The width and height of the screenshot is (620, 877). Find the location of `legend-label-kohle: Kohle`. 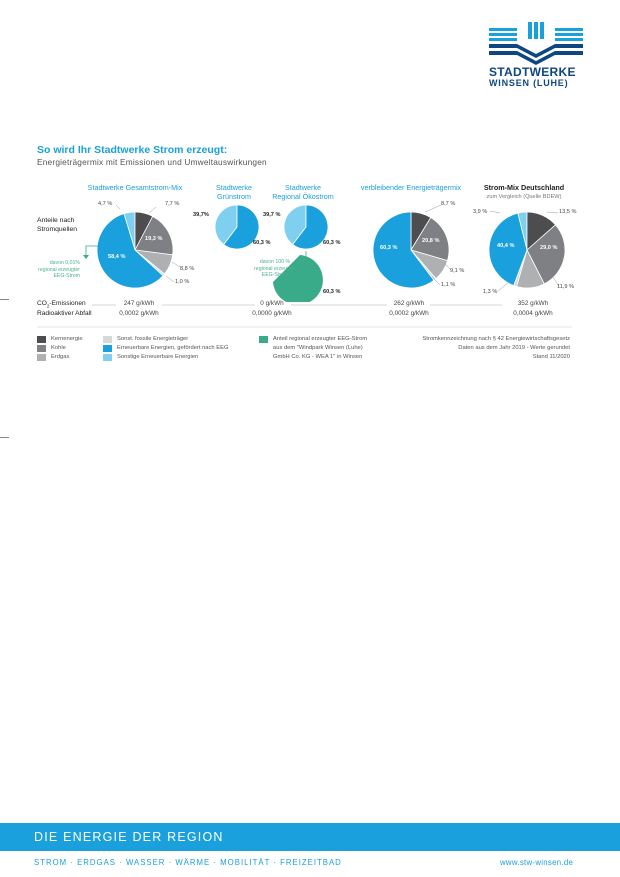

legend-label-kohle: Kohle is located at coordinates (58, 348).